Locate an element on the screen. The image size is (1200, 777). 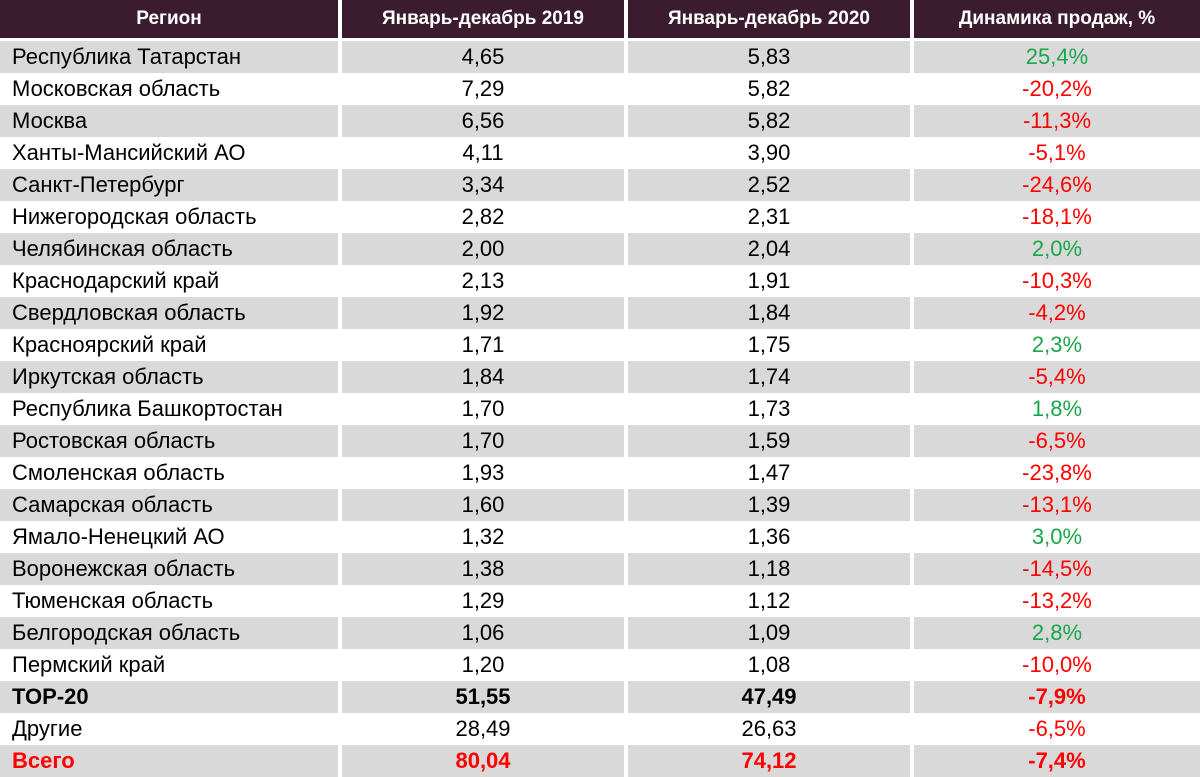
value-2020-cell: 2,52 is located at coordinates (771, 185).